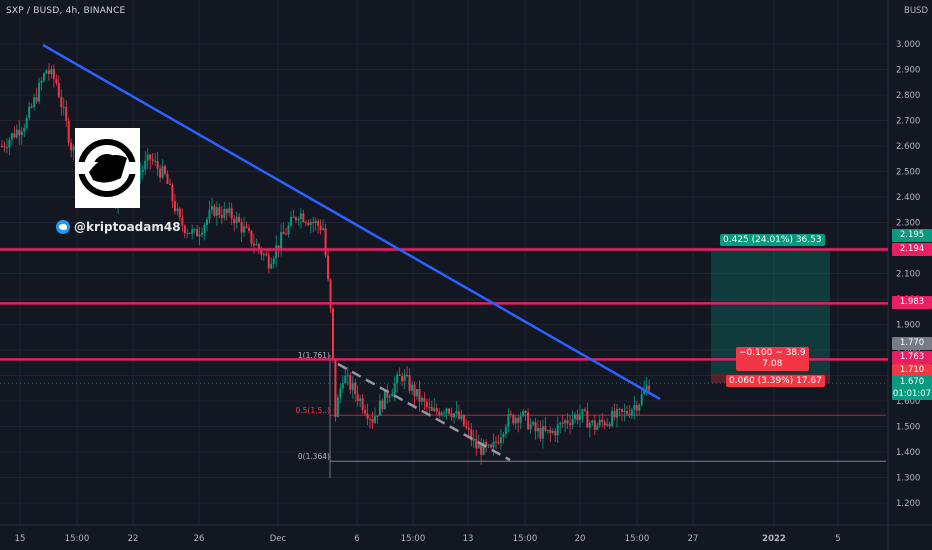  I want to click on x-tick-label: 13, so click(468, 539).